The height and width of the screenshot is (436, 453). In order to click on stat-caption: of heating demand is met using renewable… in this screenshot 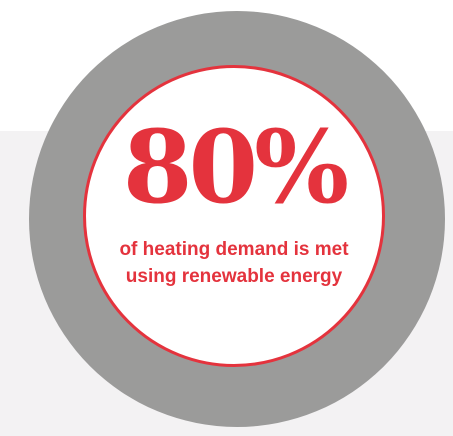, I will do `click(234, 263)`.